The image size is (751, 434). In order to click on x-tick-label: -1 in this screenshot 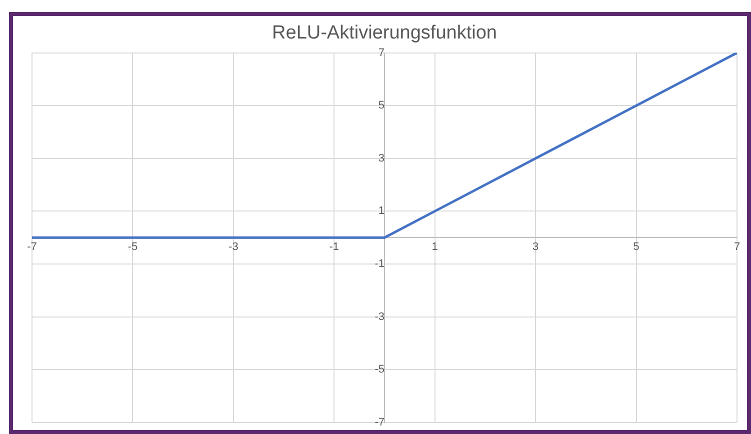, I will do `click(334, 247)`.